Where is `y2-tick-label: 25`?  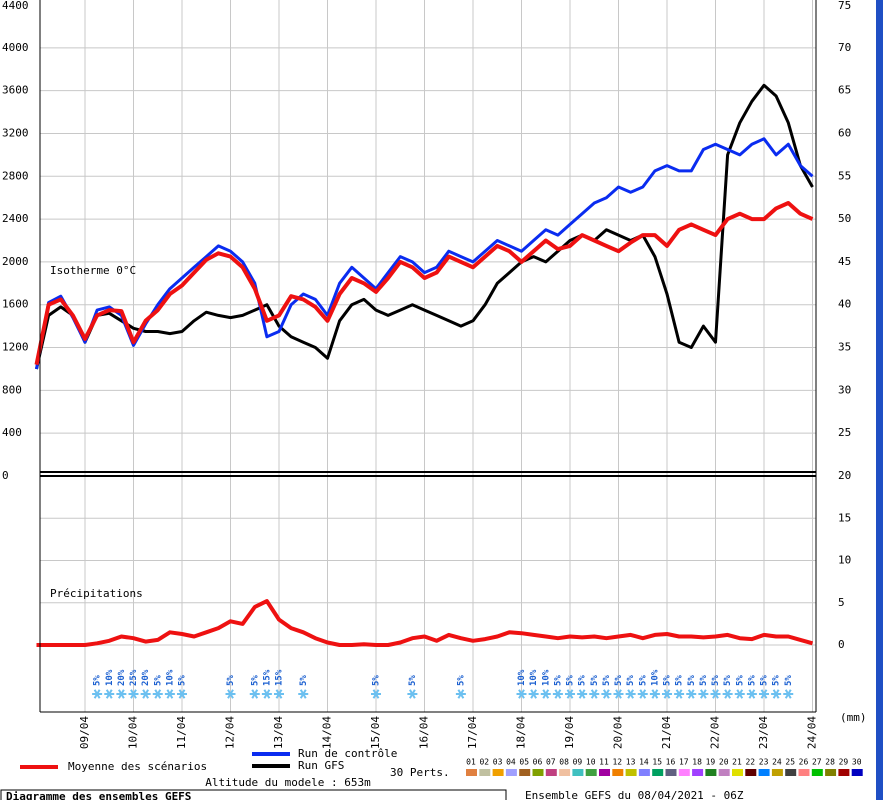 y2-tick-label: 25 is located at coordinates (844, 432).